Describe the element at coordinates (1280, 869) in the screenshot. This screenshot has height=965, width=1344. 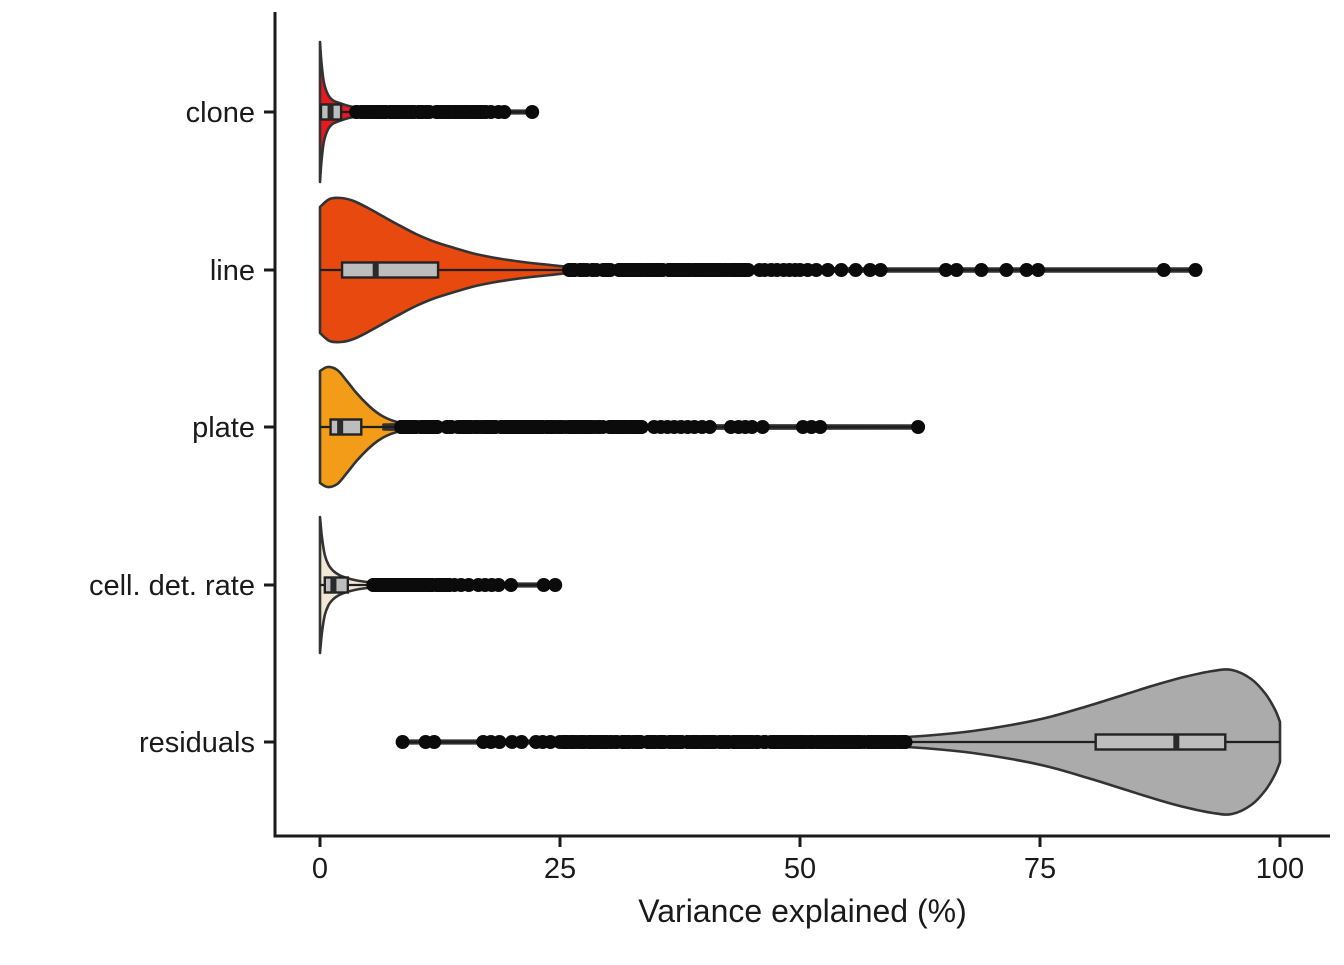
I see `x-tick-label: 100` at that location.